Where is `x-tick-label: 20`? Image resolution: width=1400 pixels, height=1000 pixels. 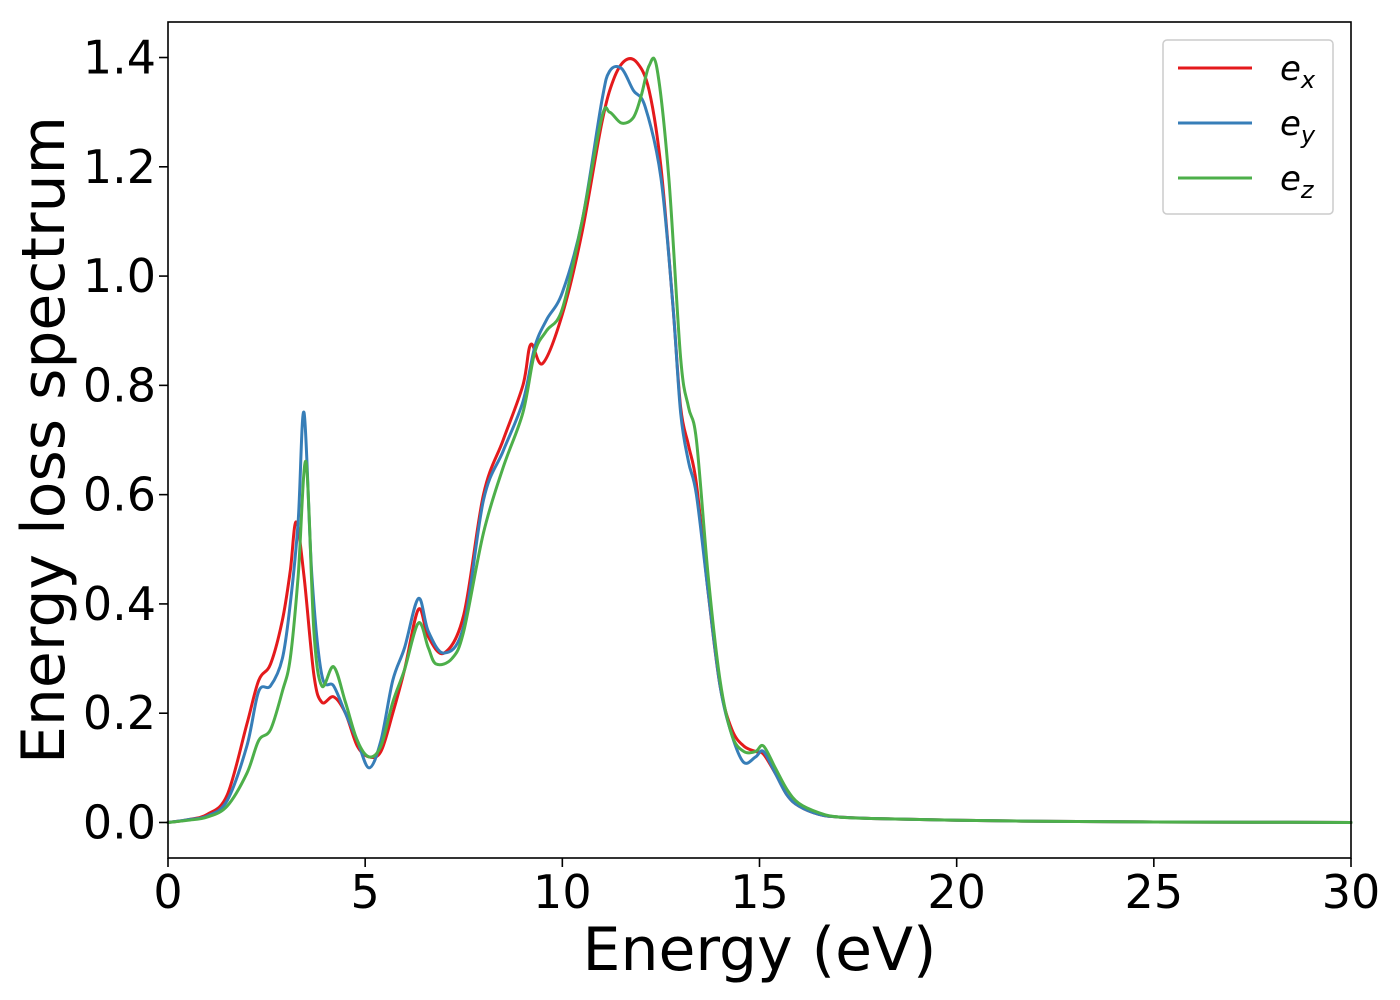 x-tick-label: 20 is located at coordinates (956, 892).